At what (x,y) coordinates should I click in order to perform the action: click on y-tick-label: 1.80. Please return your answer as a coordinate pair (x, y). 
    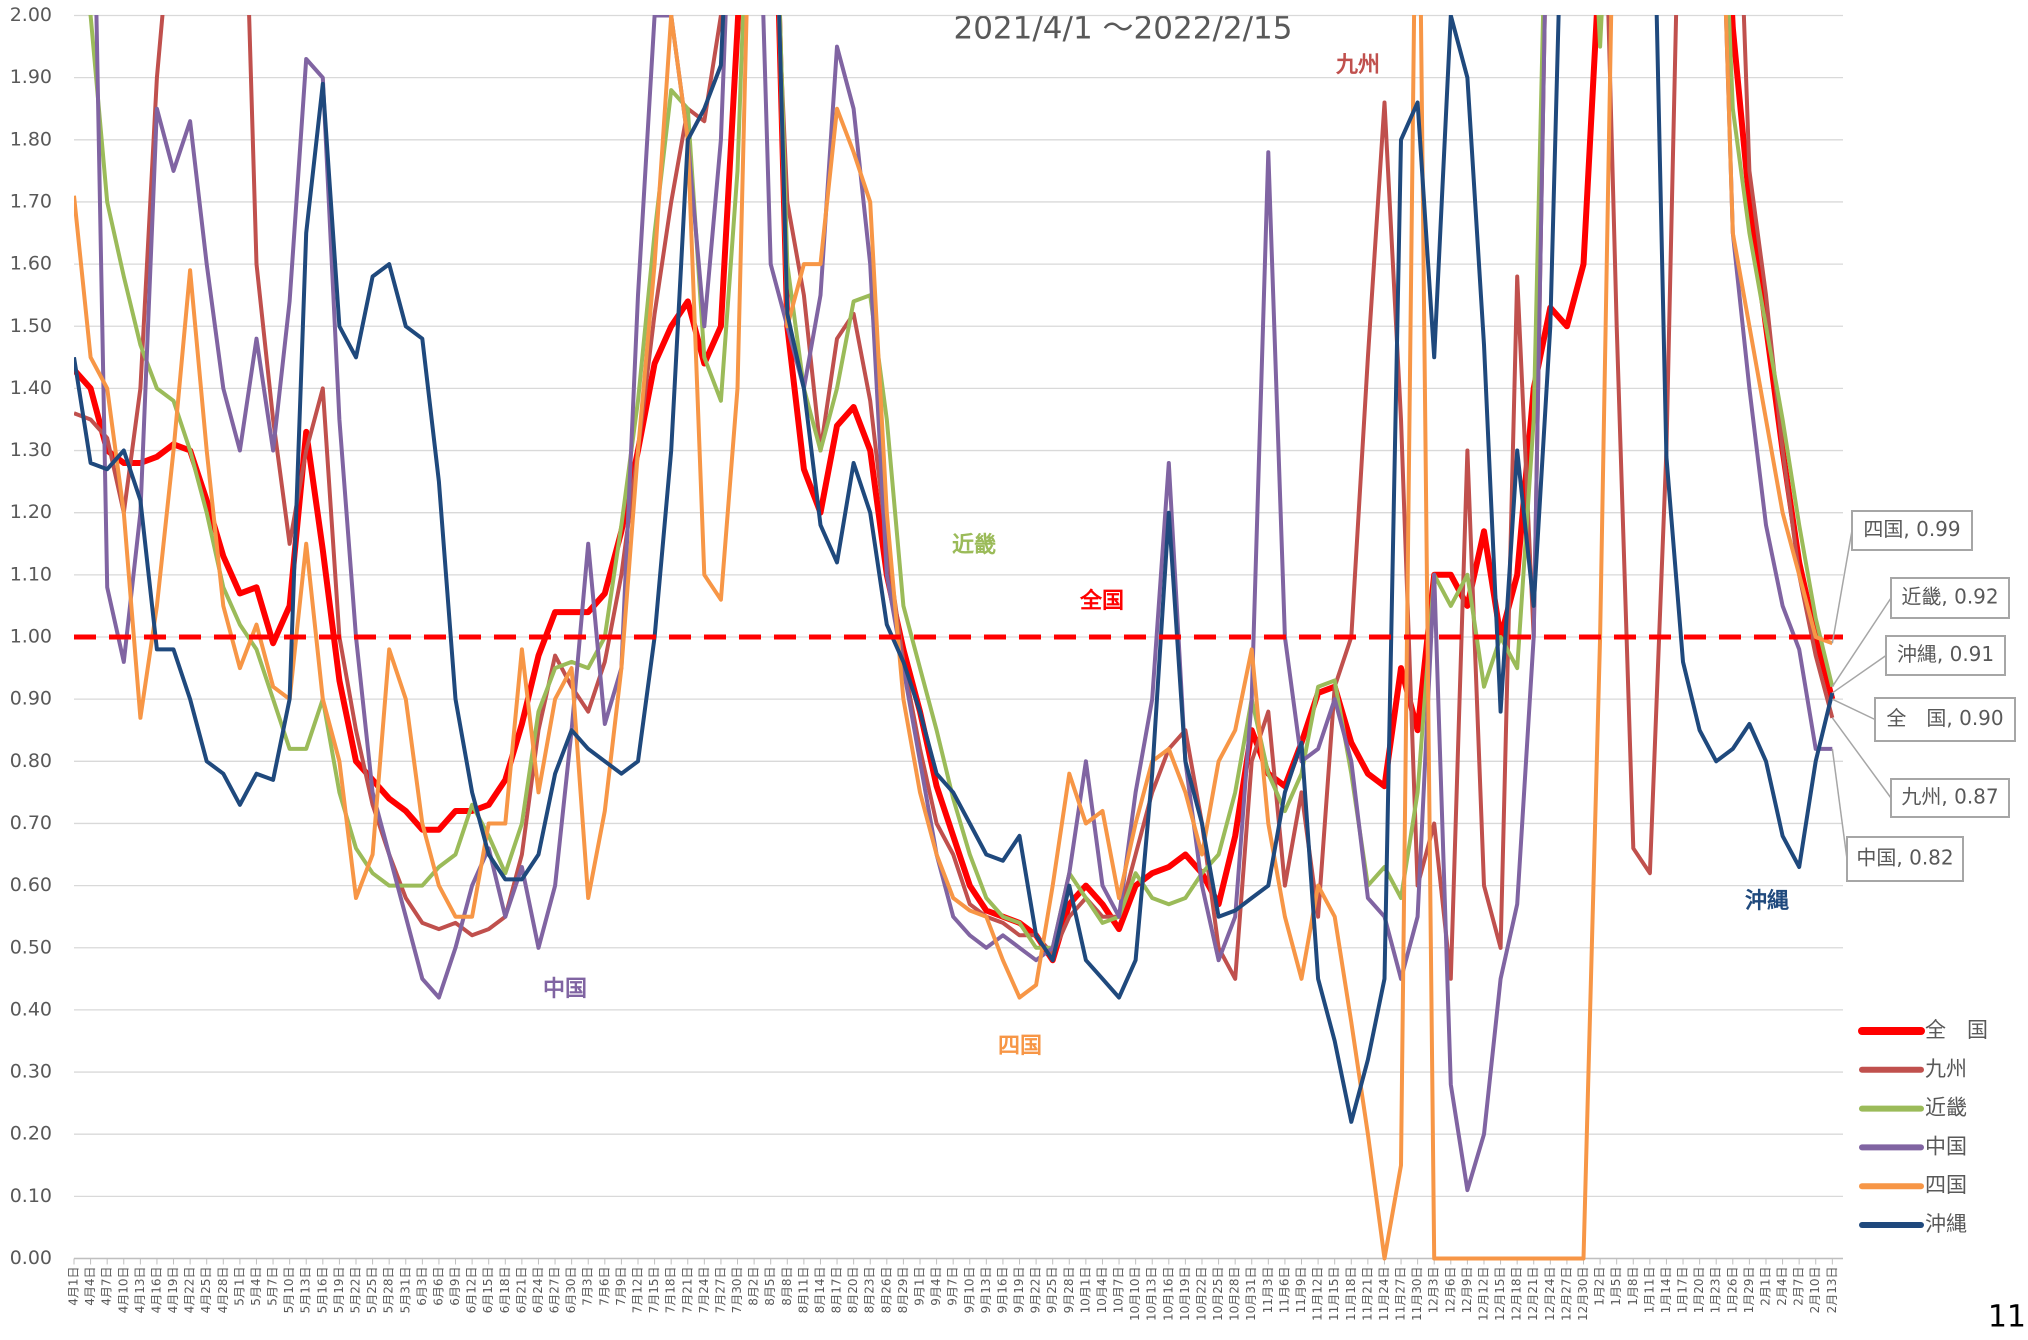
    Looking at the image, I should click on (31, 139).